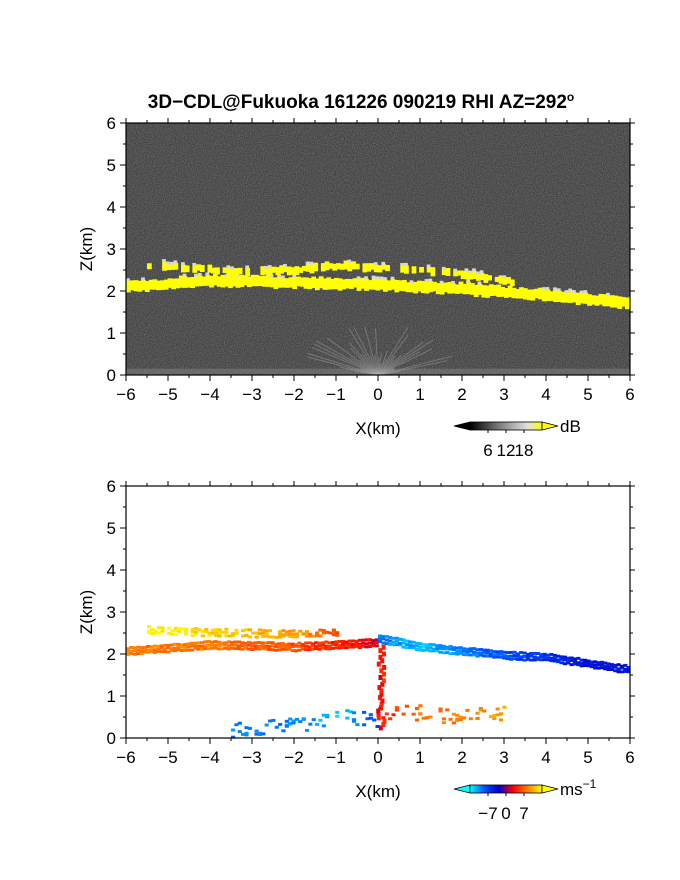  I want to click on colorbar-tick-label: 7, so click(523, 813).